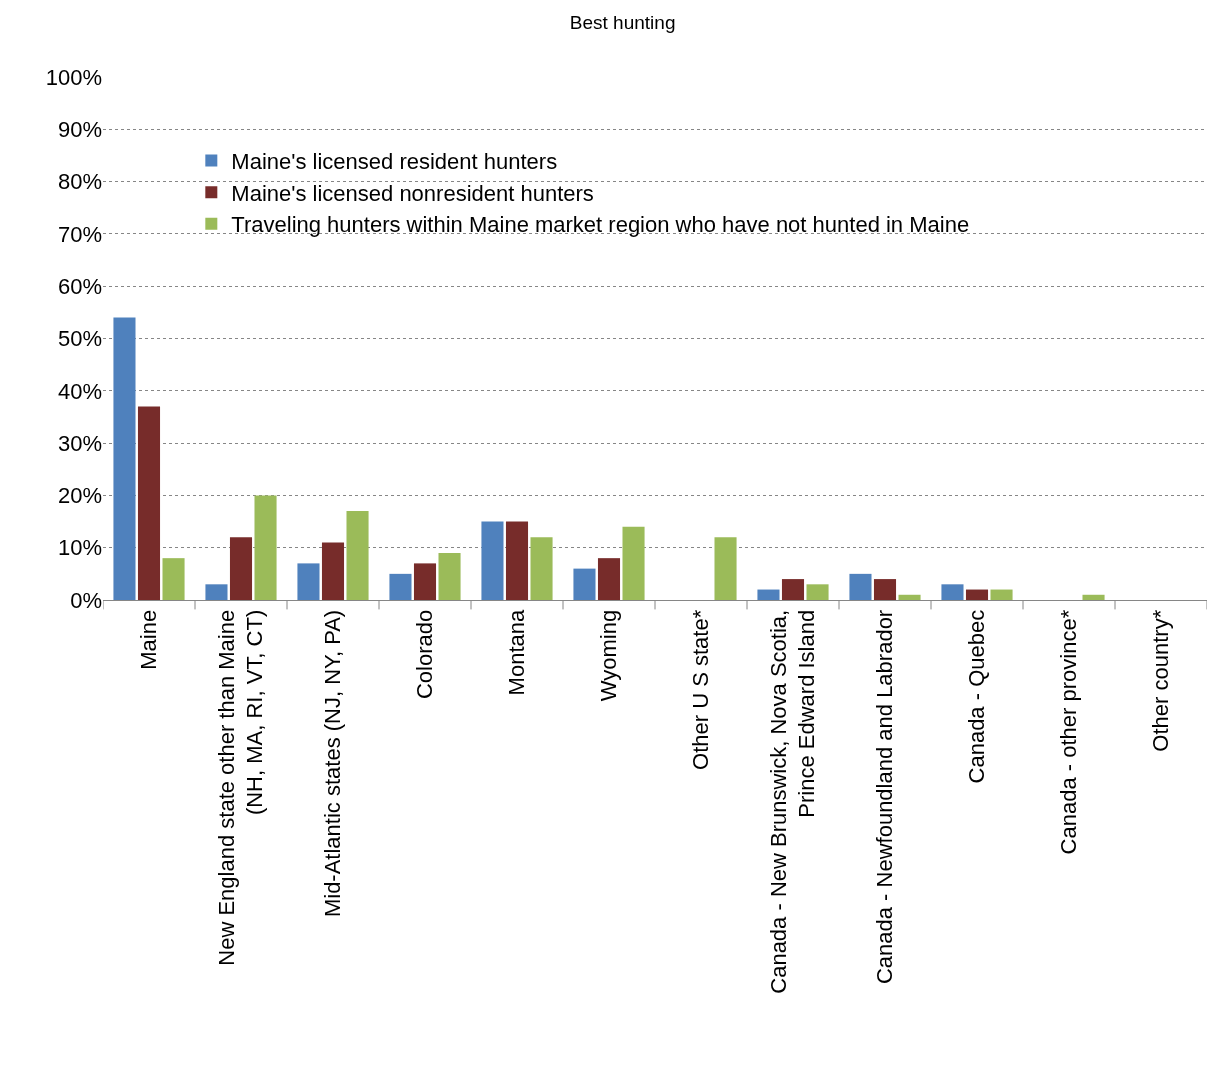 The image size is (1209, 1076). I want to click on y-tick-label: 10%, so click(79, 548).